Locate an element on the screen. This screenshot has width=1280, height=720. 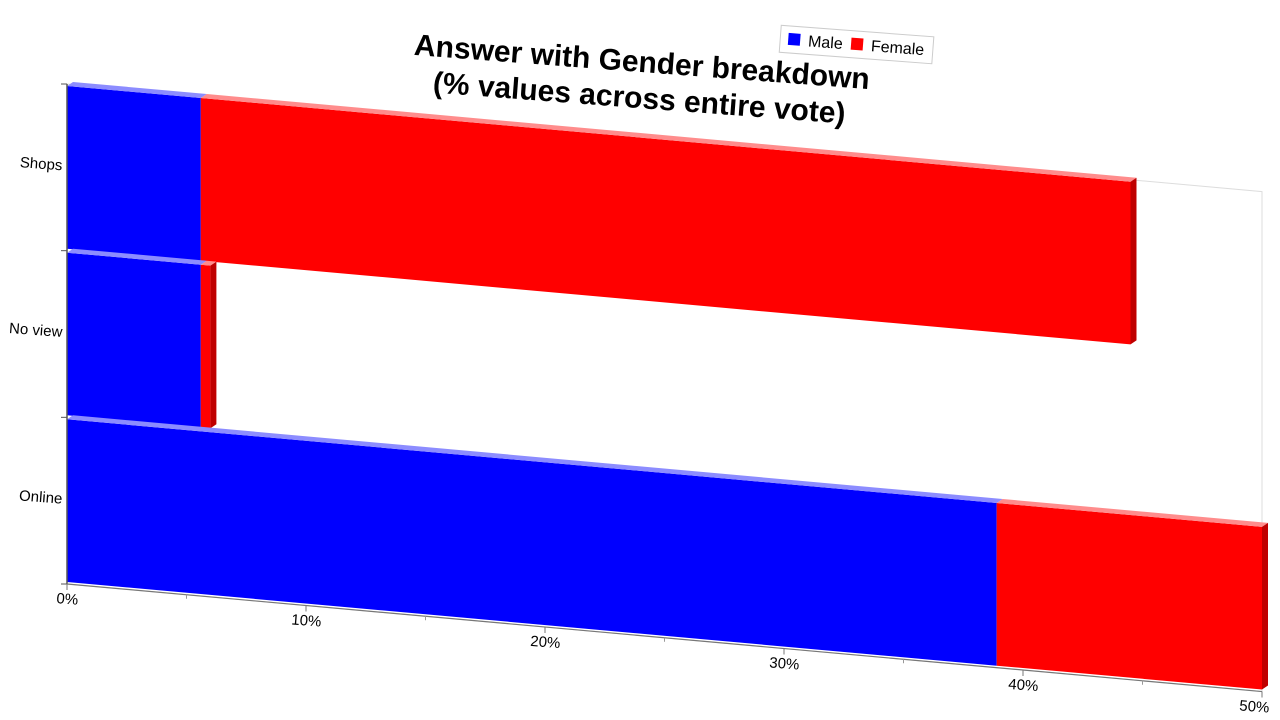
x-tick-label: 30% is located at coordinates (784, 663).